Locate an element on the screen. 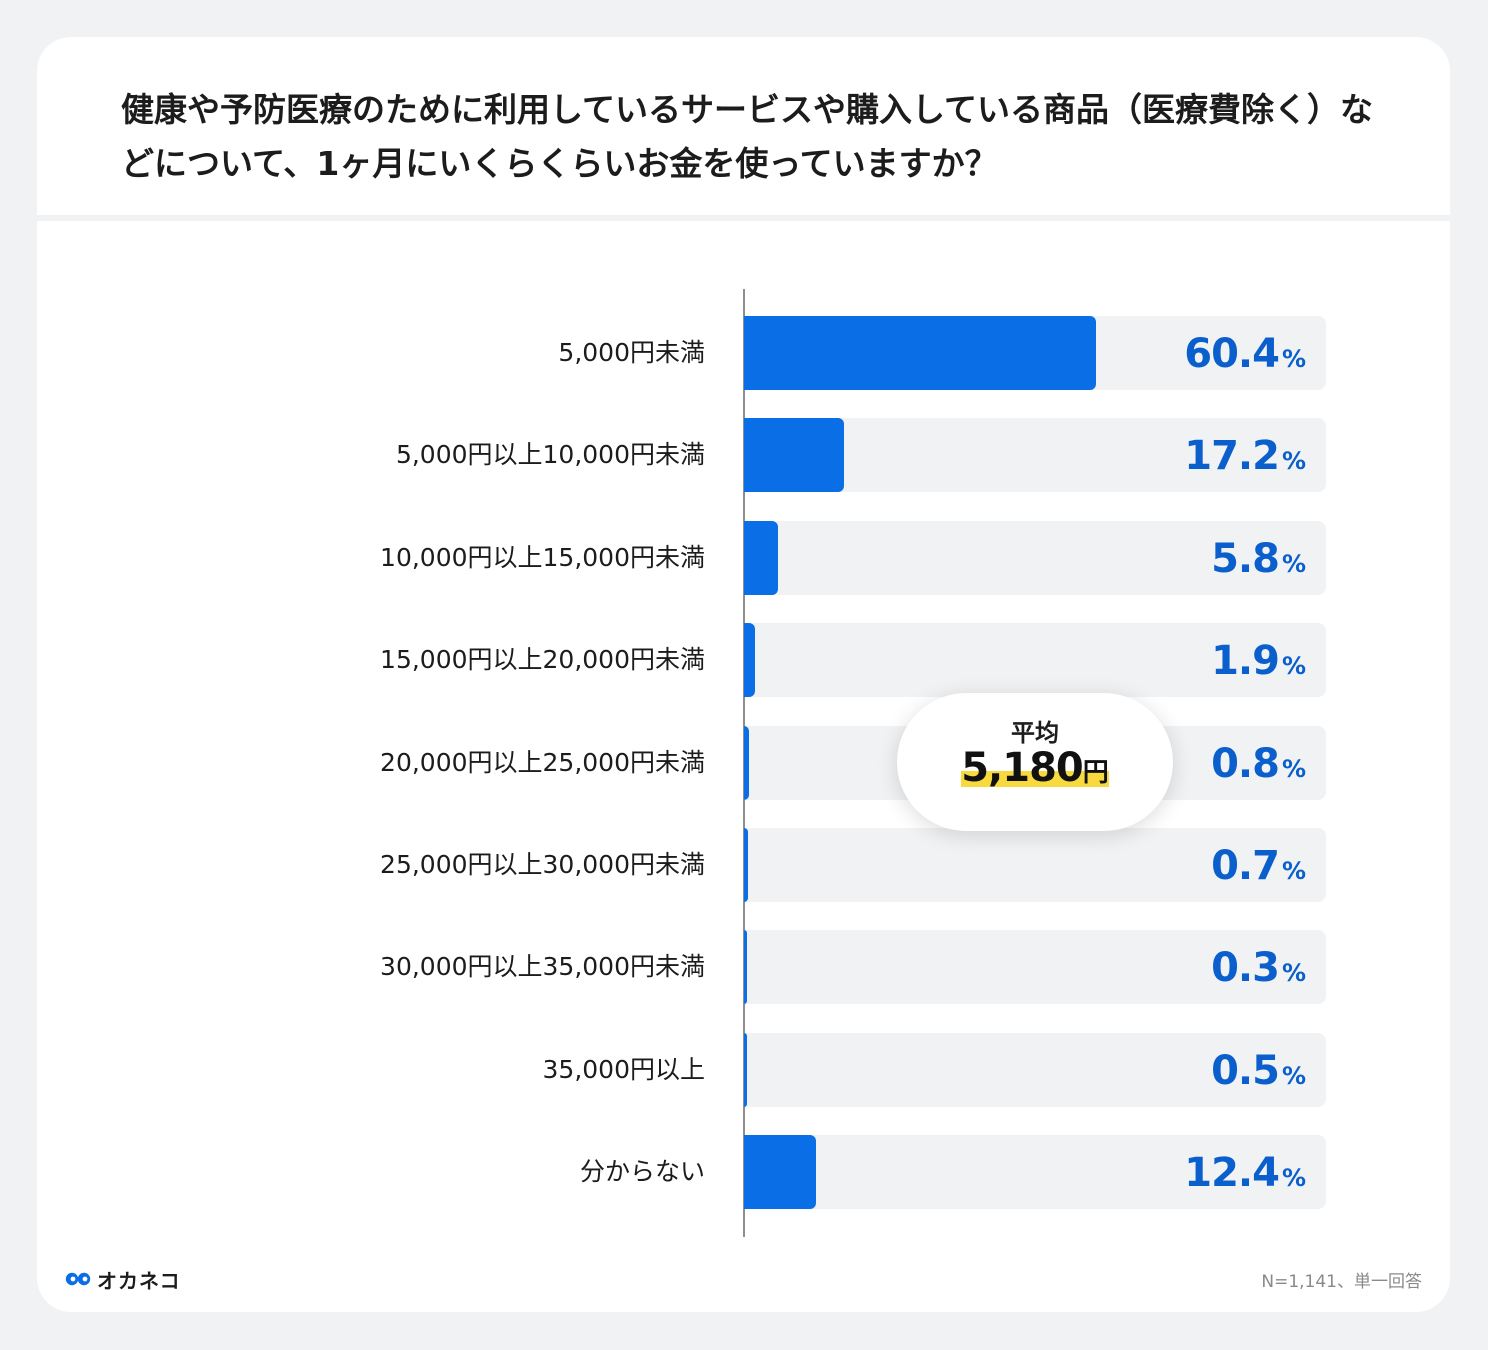 This screenshot has height=1350, width=1488. category-label: 15,000円以上20,000円未満 is located at coordinates (542, 659).